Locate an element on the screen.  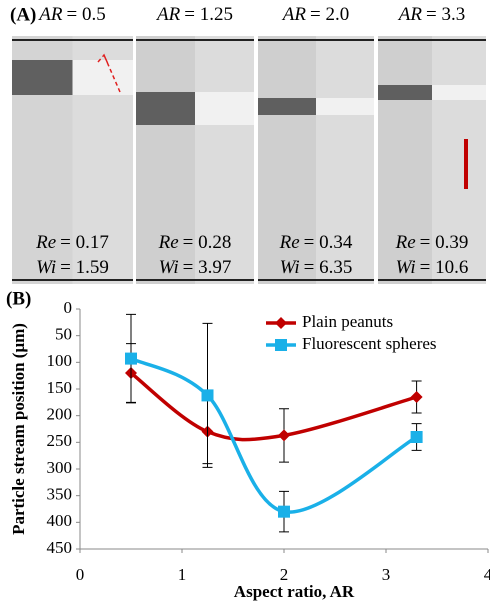
legend-label: Plain peanuts is located at coordinates (347, 321).